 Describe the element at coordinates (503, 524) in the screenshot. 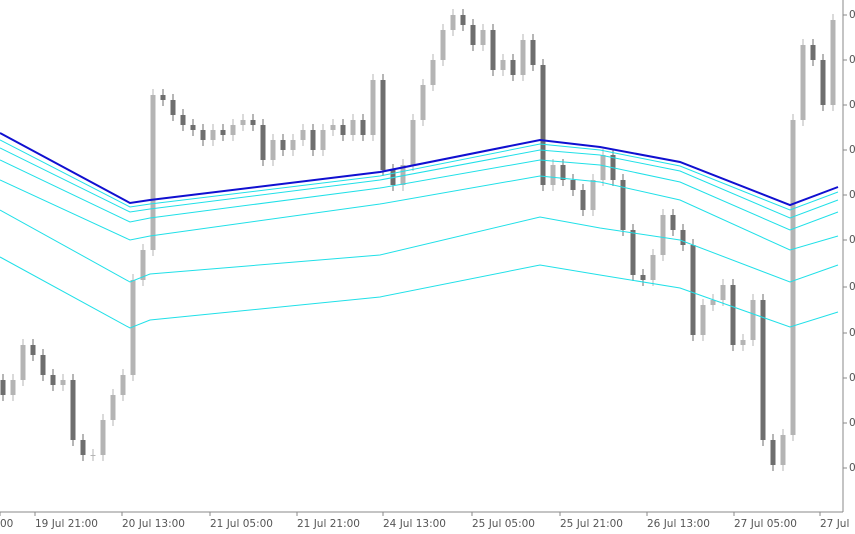

I see `x-tick-label: 25 Jul 05:00` at that location.